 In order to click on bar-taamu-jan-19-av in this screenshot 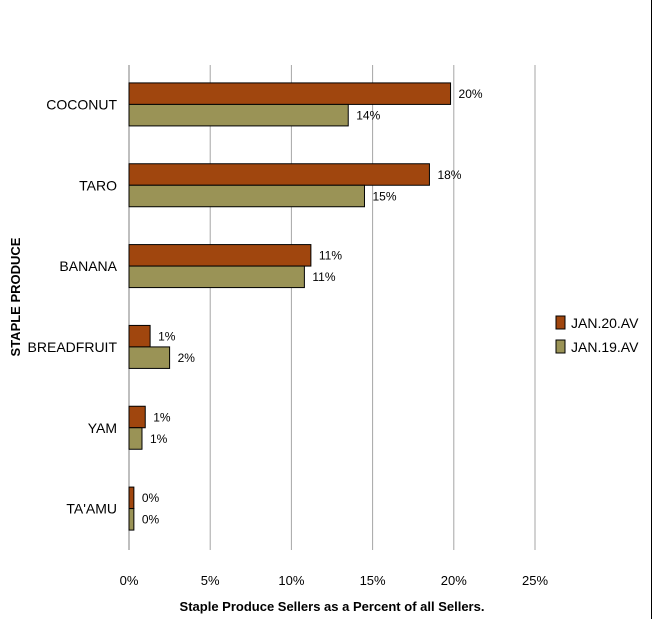, I will do `click(131, 519)`.